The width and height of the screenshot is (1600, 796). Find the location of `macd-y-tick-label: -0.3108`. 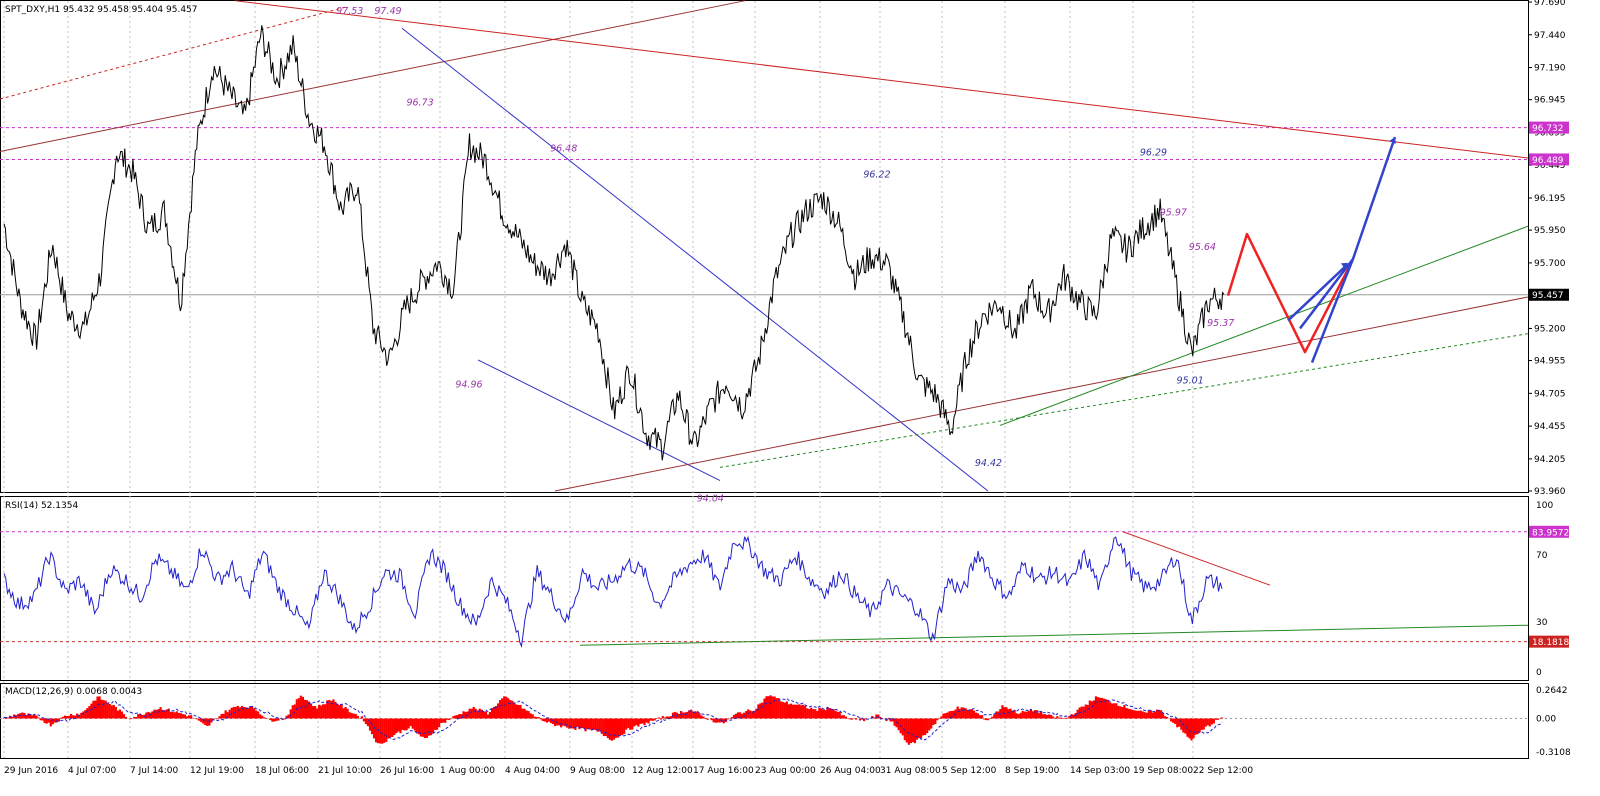

macd-y-tick-label: -0.3108 is located at coordinates (1553, 753).